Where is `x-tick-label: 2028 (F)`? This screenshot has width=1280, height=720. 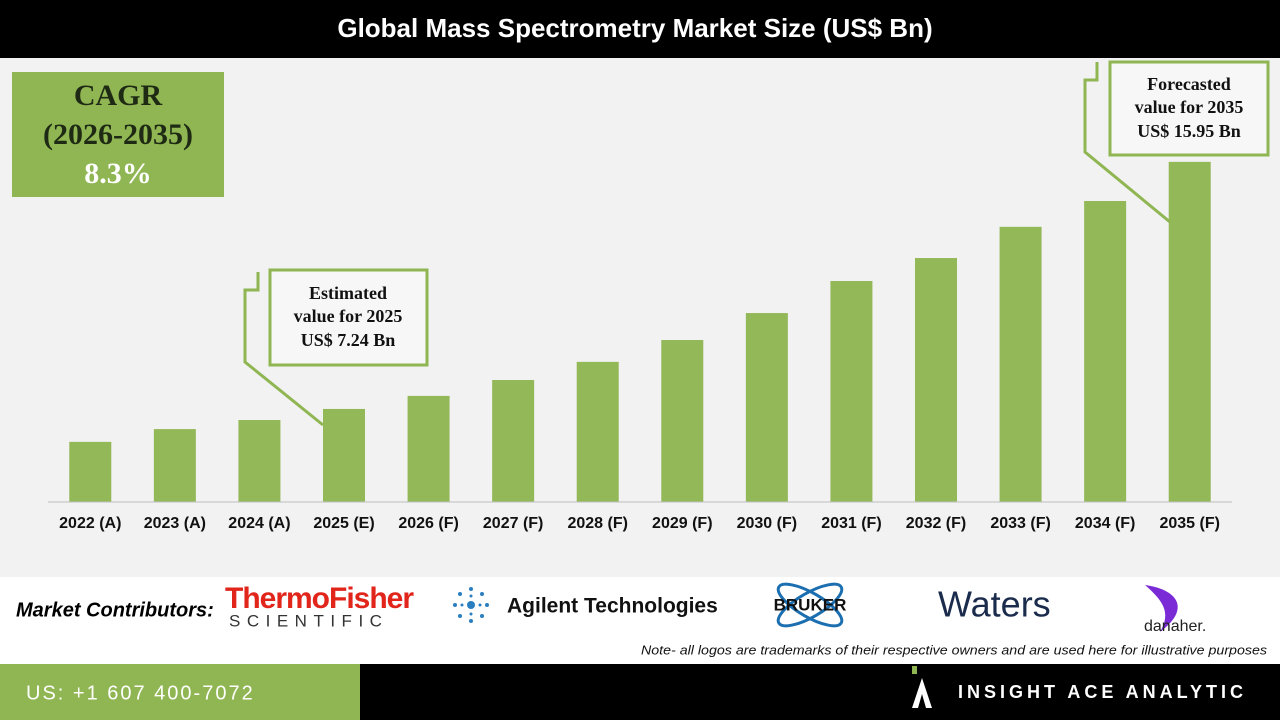
x-tick-label: 2028 (F) is located at coordinates (597, 523).